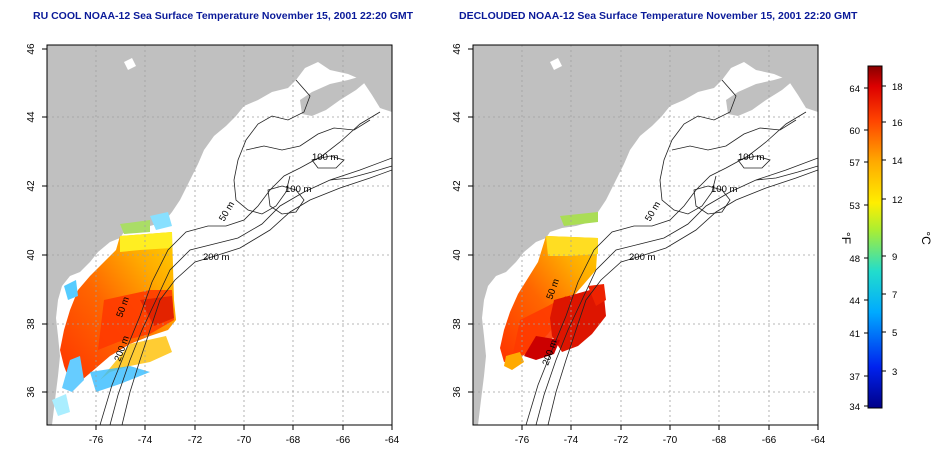 This screenshot has width=950, height=475. Describe the element at coordinates (854, 206) in the screenshot. I see `f-tick-label: 53` at that location.